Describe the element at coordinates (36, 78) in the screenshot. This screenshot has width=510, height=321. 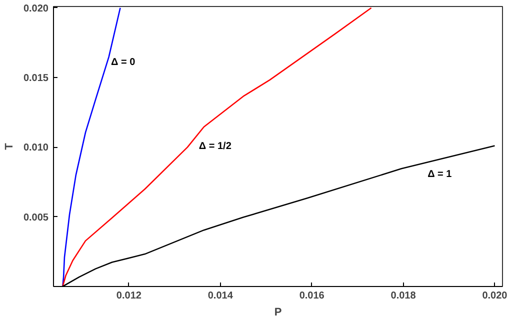
I see `y-tick-label: 0.015` at that location.